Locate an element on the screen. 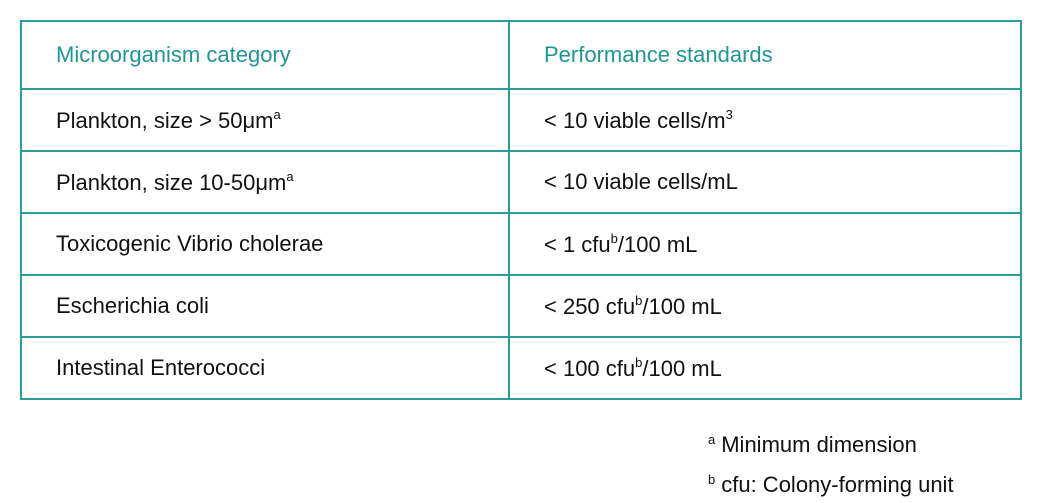 The height and width of the screenshot is (503, 1037). footnote: b cfu: Colony-forming unit is located at coordinates (831, 482).